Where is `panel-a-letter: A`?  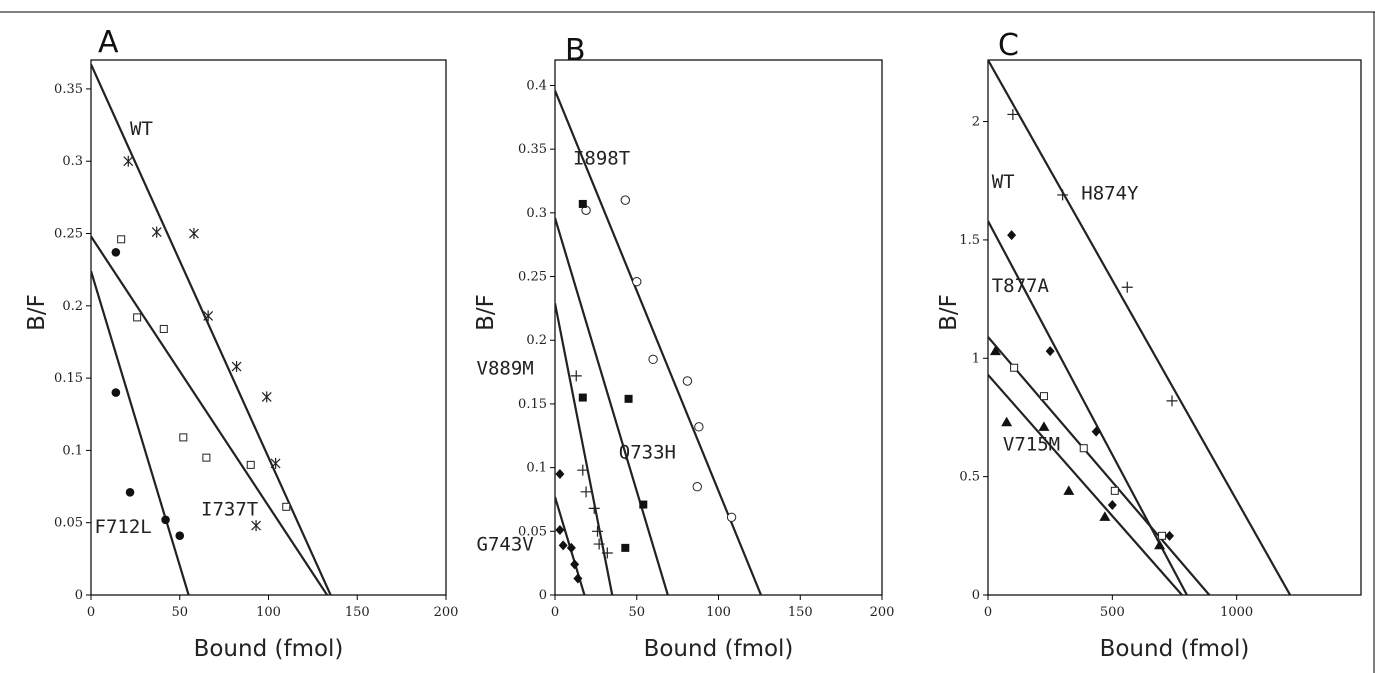 panel-a-letter: A is located at coordinates (108, 42).